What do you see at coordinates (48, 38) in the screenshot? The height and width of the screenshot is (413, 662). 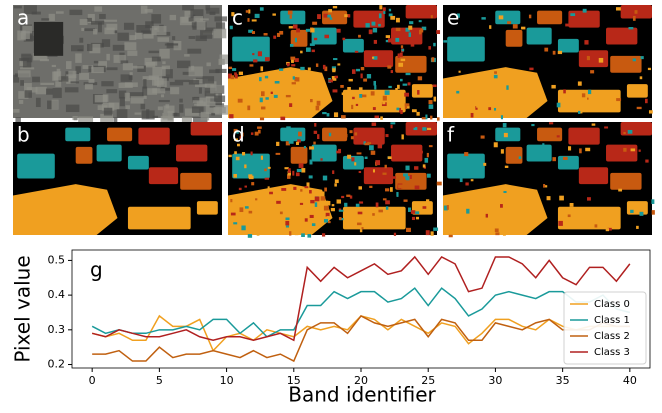 I see `photo-window` at bounding box center [48, 38].